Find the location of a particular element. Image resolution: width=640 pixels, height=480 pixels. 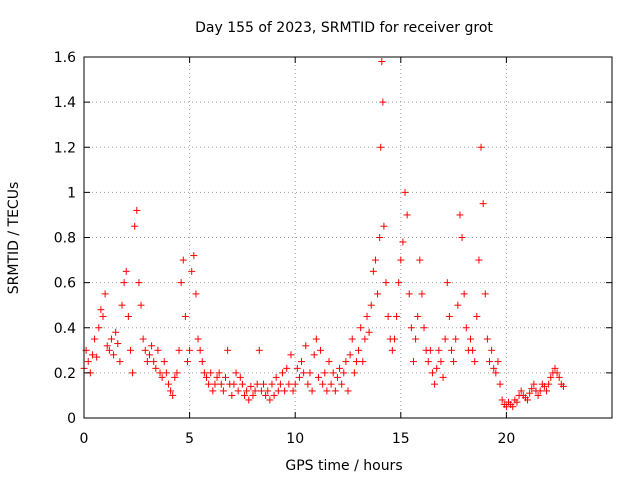

x-tick-label: 5 is located at coordinates (189, 439).